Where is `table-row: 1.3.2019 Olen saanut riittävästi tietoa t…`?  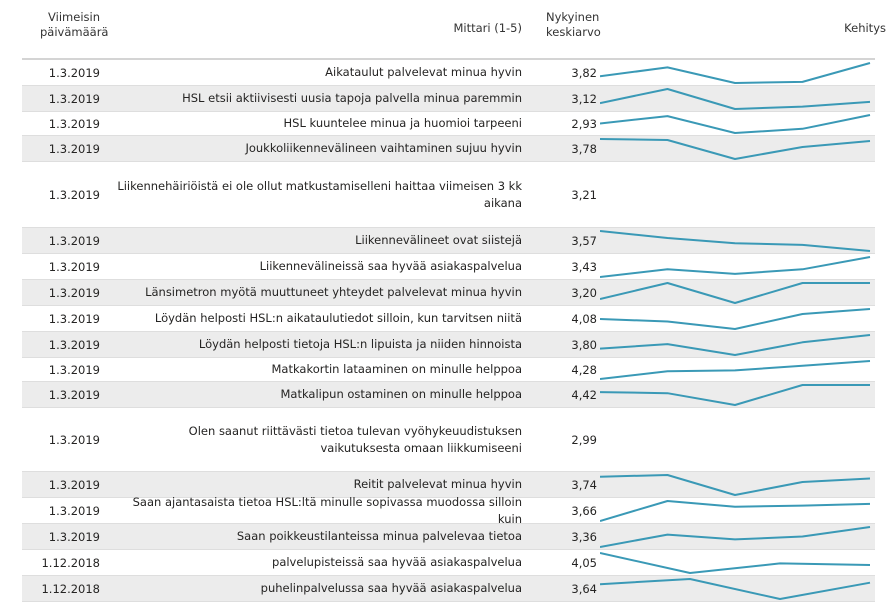
table-row: 1.3.2019 Olen saanut riittävästi tietoa t… is located at coordinates (448, 440).